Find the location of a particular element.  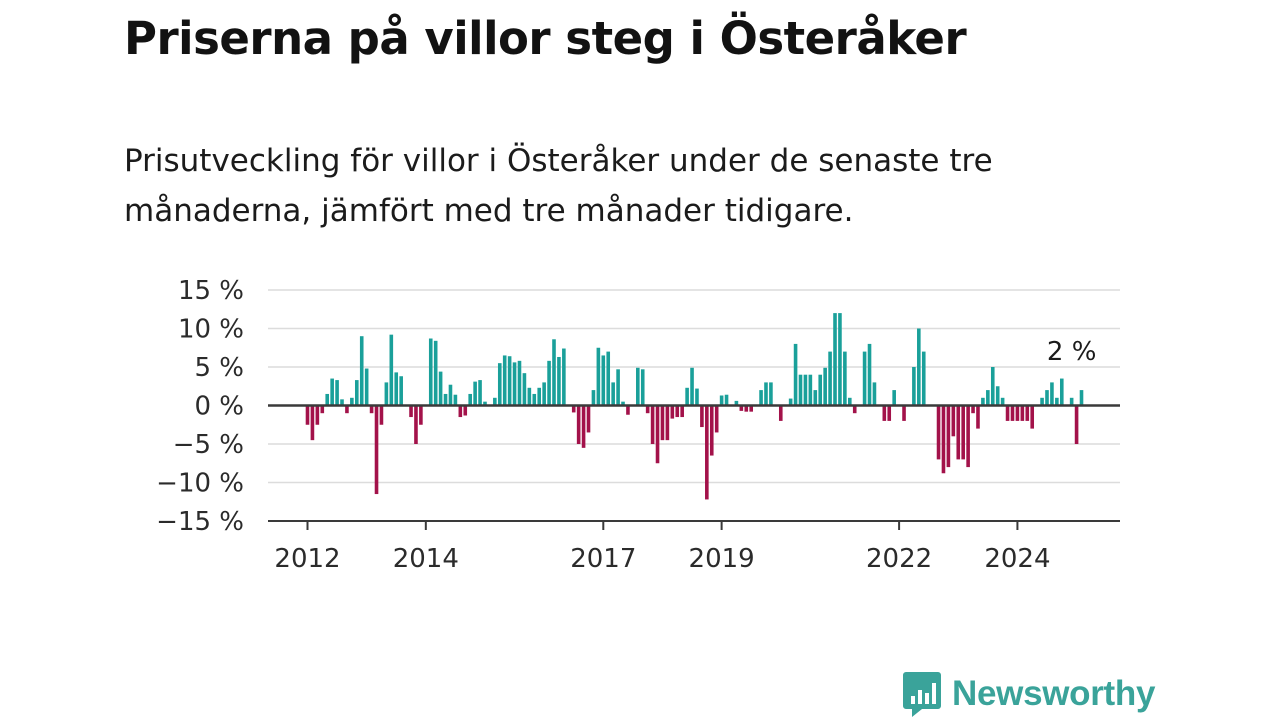

x-tick-label: 2019 is located at coordinates (722, 559).